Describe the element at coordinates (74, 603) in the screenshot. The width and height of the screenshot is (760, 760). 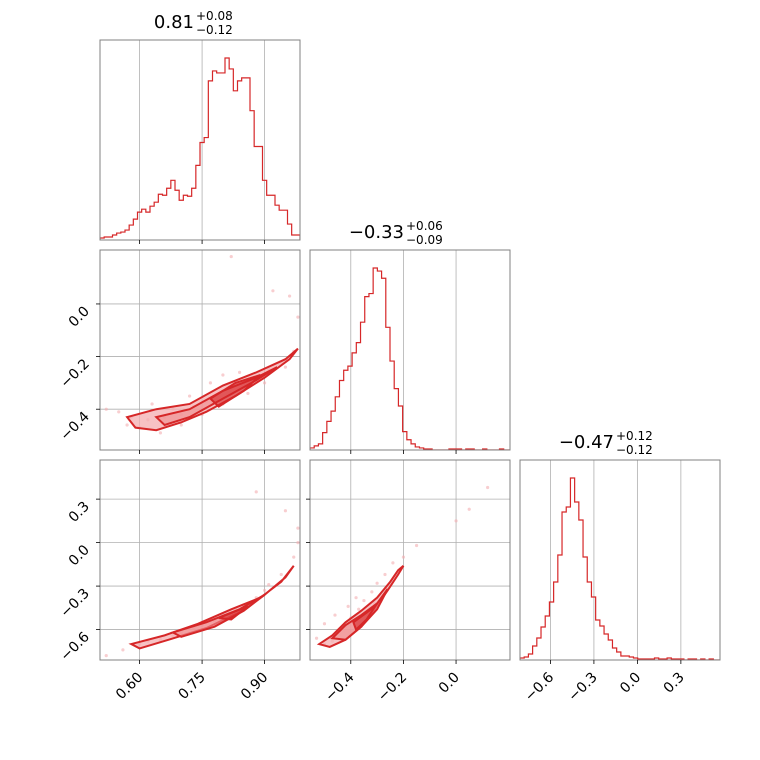
I see `y-tick-label: −0.3` at that location.